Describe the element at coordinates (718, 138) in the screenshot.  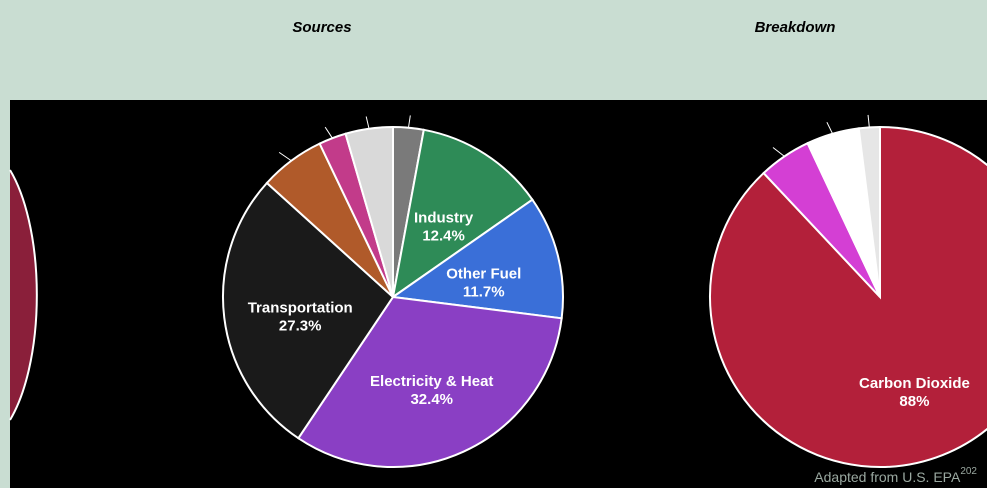
I see `slice-category: Methane` at that location.